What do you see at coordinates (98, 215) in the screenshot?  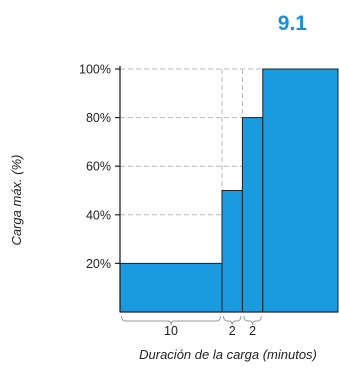 I see `y-tick-label-40: 40%` at bounding box center [98, 215].